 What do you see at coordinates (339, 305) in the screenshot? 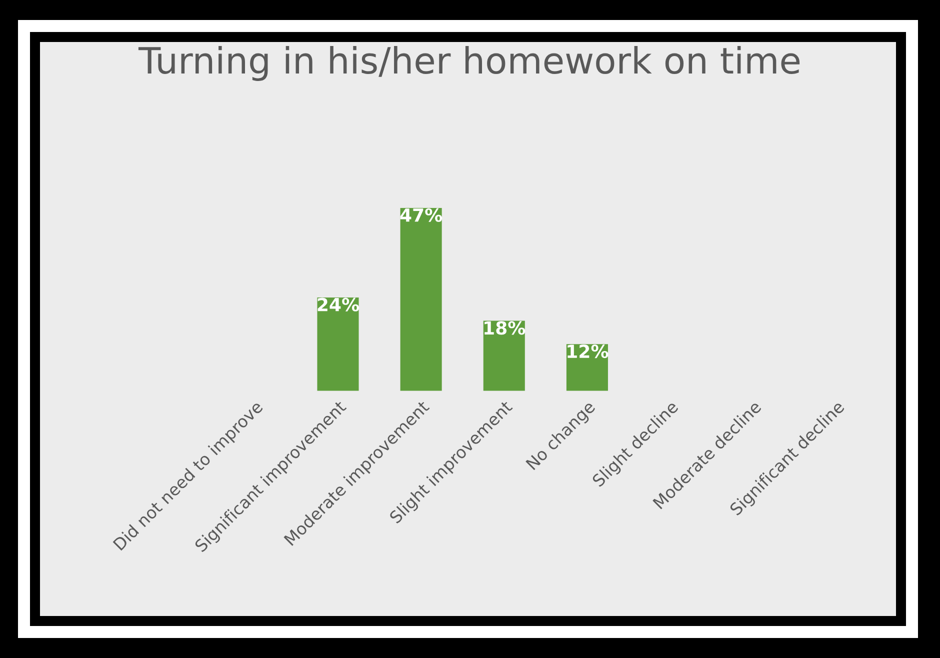
I see `data-label: 24%` at bounding box center [339, 305].